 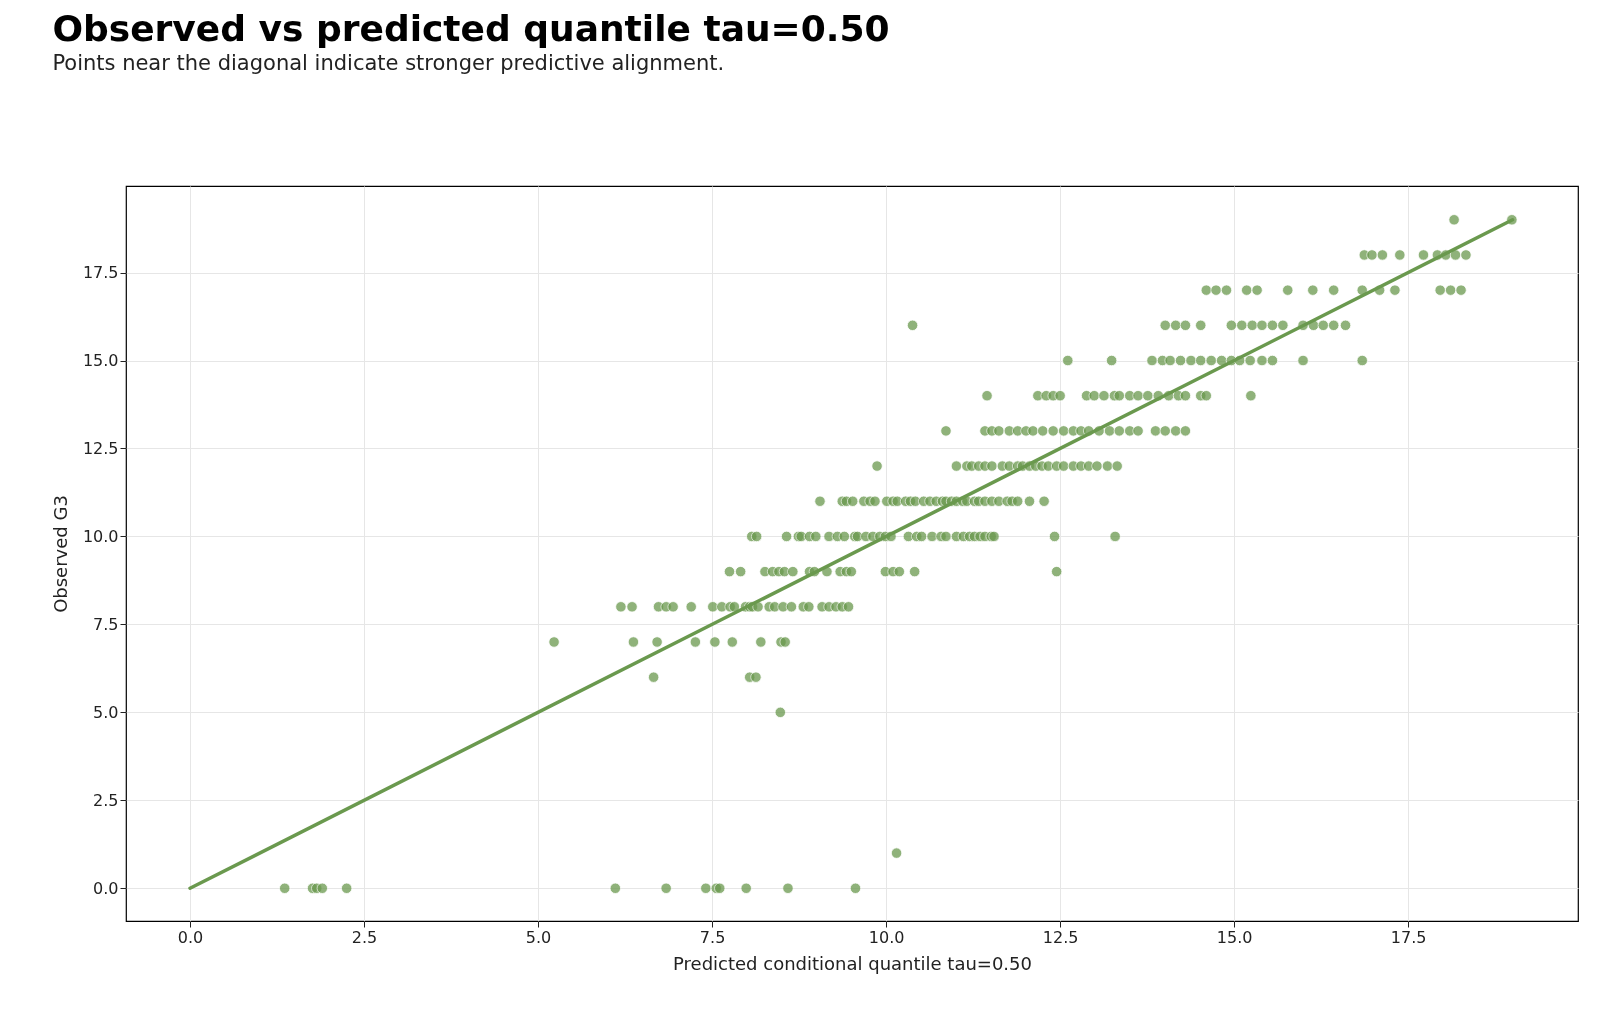 I want to click on chart-subtitle: Points near the diagonal indicate stronger predictive alignment., so click(x=388, y=63).